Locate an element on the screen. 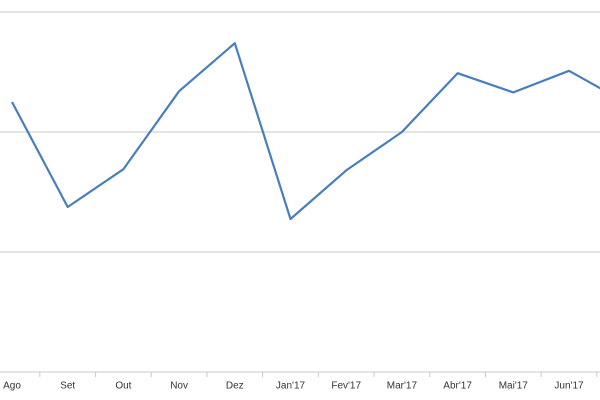 The width and height of the screenshot is (600, 400). x-tick-label: Nov is located at coordinates (179, 386).